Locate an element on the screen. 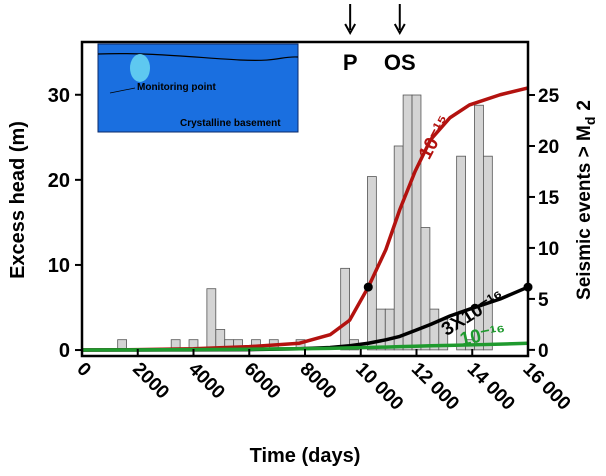 The width and height of the screenshot is (606, 476). y2-label-text: Seismic events > M is located at coordinates (584, 212).